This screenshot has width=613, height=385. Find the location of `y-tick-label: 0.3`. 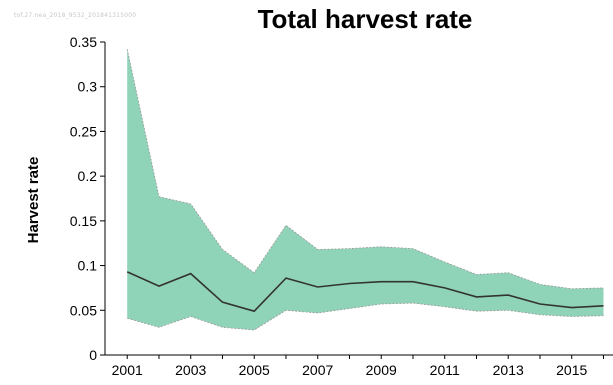

y-tick-label: 0.3 is located at coordinates (88, 87).